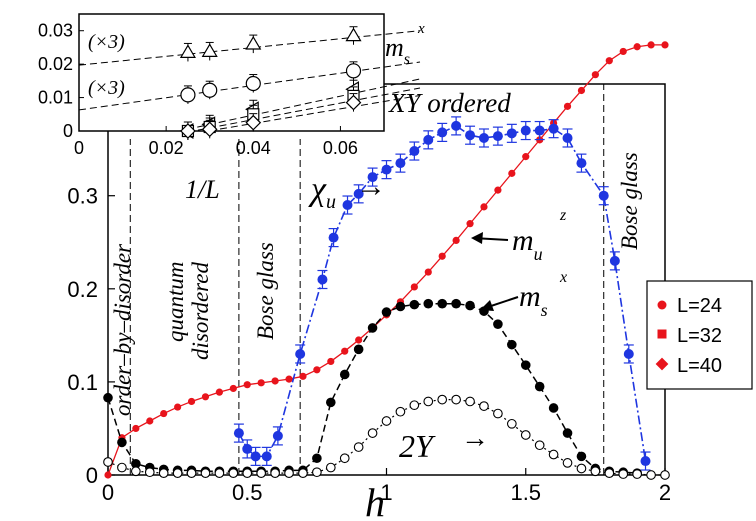  What do you see at coordinates (699, 336) in the screenshot?
I see `legend-label-L32: L=32` at bounding box center [699, 336].